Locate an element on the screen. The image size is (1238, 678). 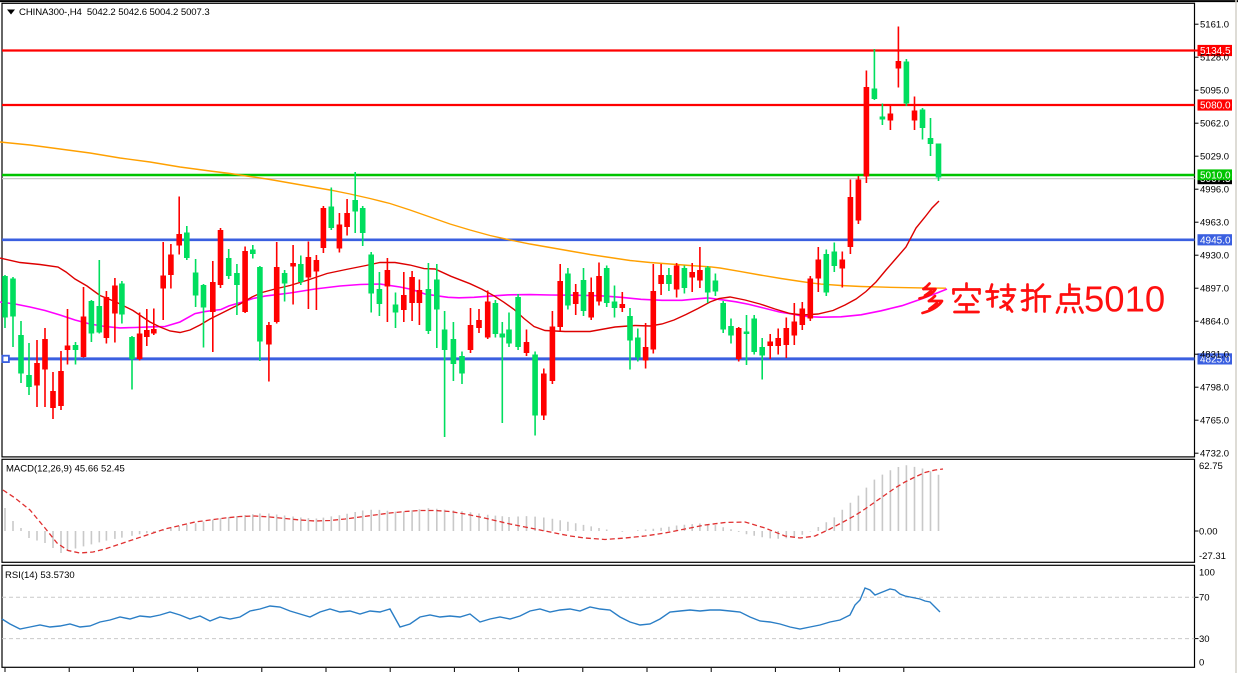
svg-text: MACD(12,26,9) 45.66 52.45 is located at coordinates (65, 468).